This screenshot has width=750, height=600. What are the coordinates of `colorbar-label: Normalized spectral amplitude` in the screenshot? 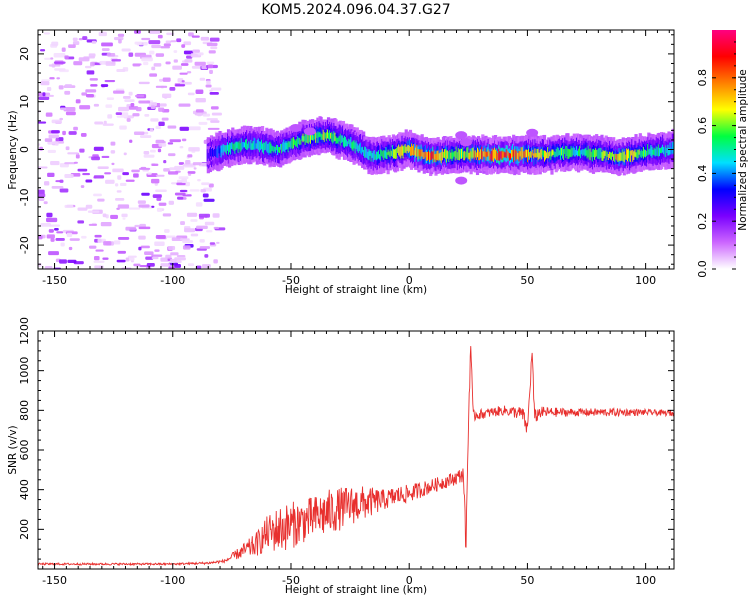 It's located at (743, 149).